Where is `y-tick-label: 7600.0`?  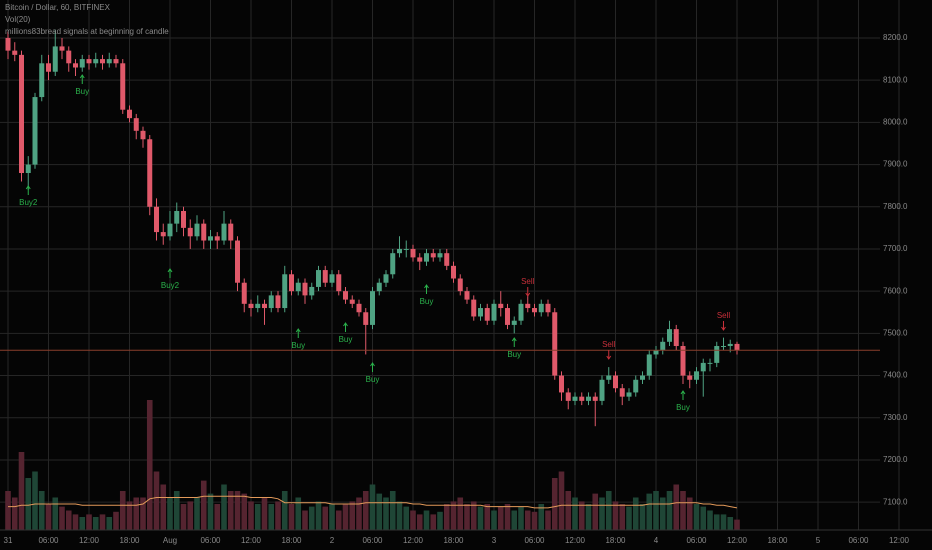
y-tick-label: 7600.0 is located at coordinates (895, 290).